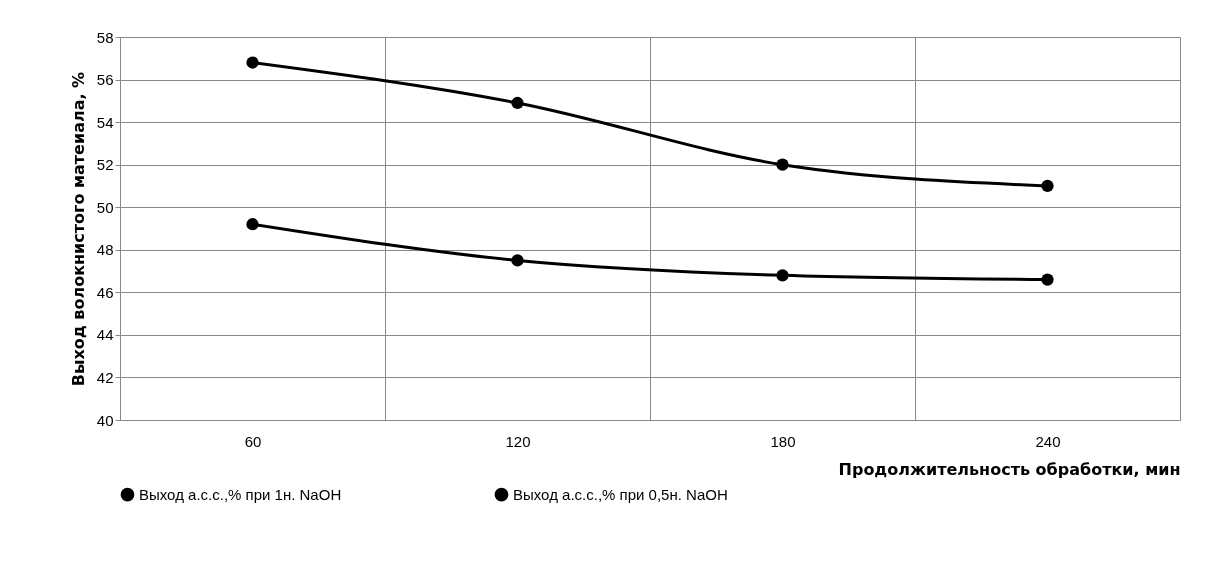 This screenshot has width=1231, height=574. Describe the element at coordinates (105, 37) in the screenshot. I see `y-tick-label: 58` at that location.